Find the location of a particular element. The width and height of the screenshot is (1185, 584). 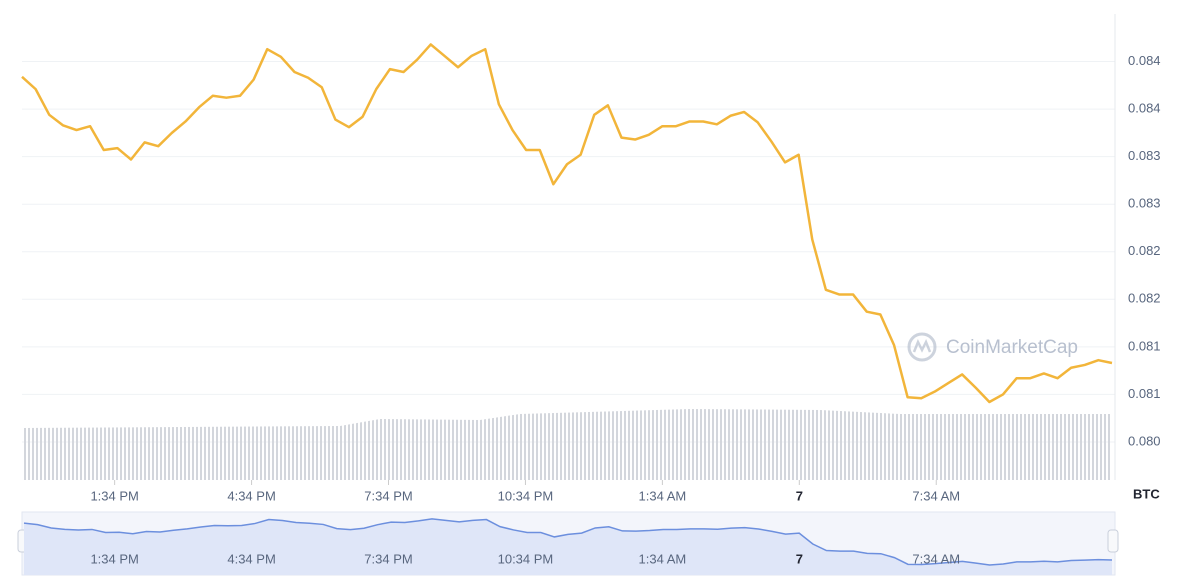

y-unit: BTC is located at coordinates (1146, 493).